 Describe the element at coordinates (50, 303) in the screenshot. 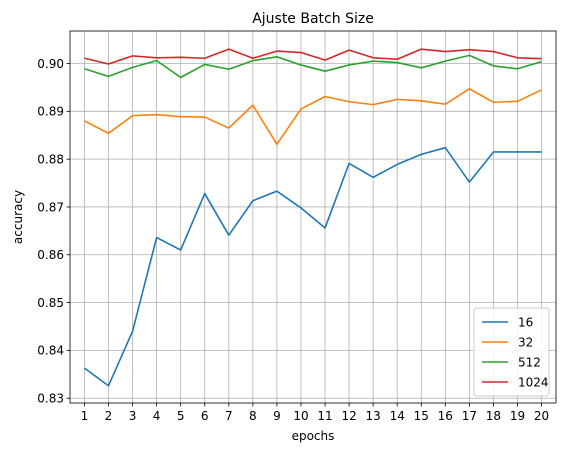

I see `y-tick-label: 0.85` at that location.